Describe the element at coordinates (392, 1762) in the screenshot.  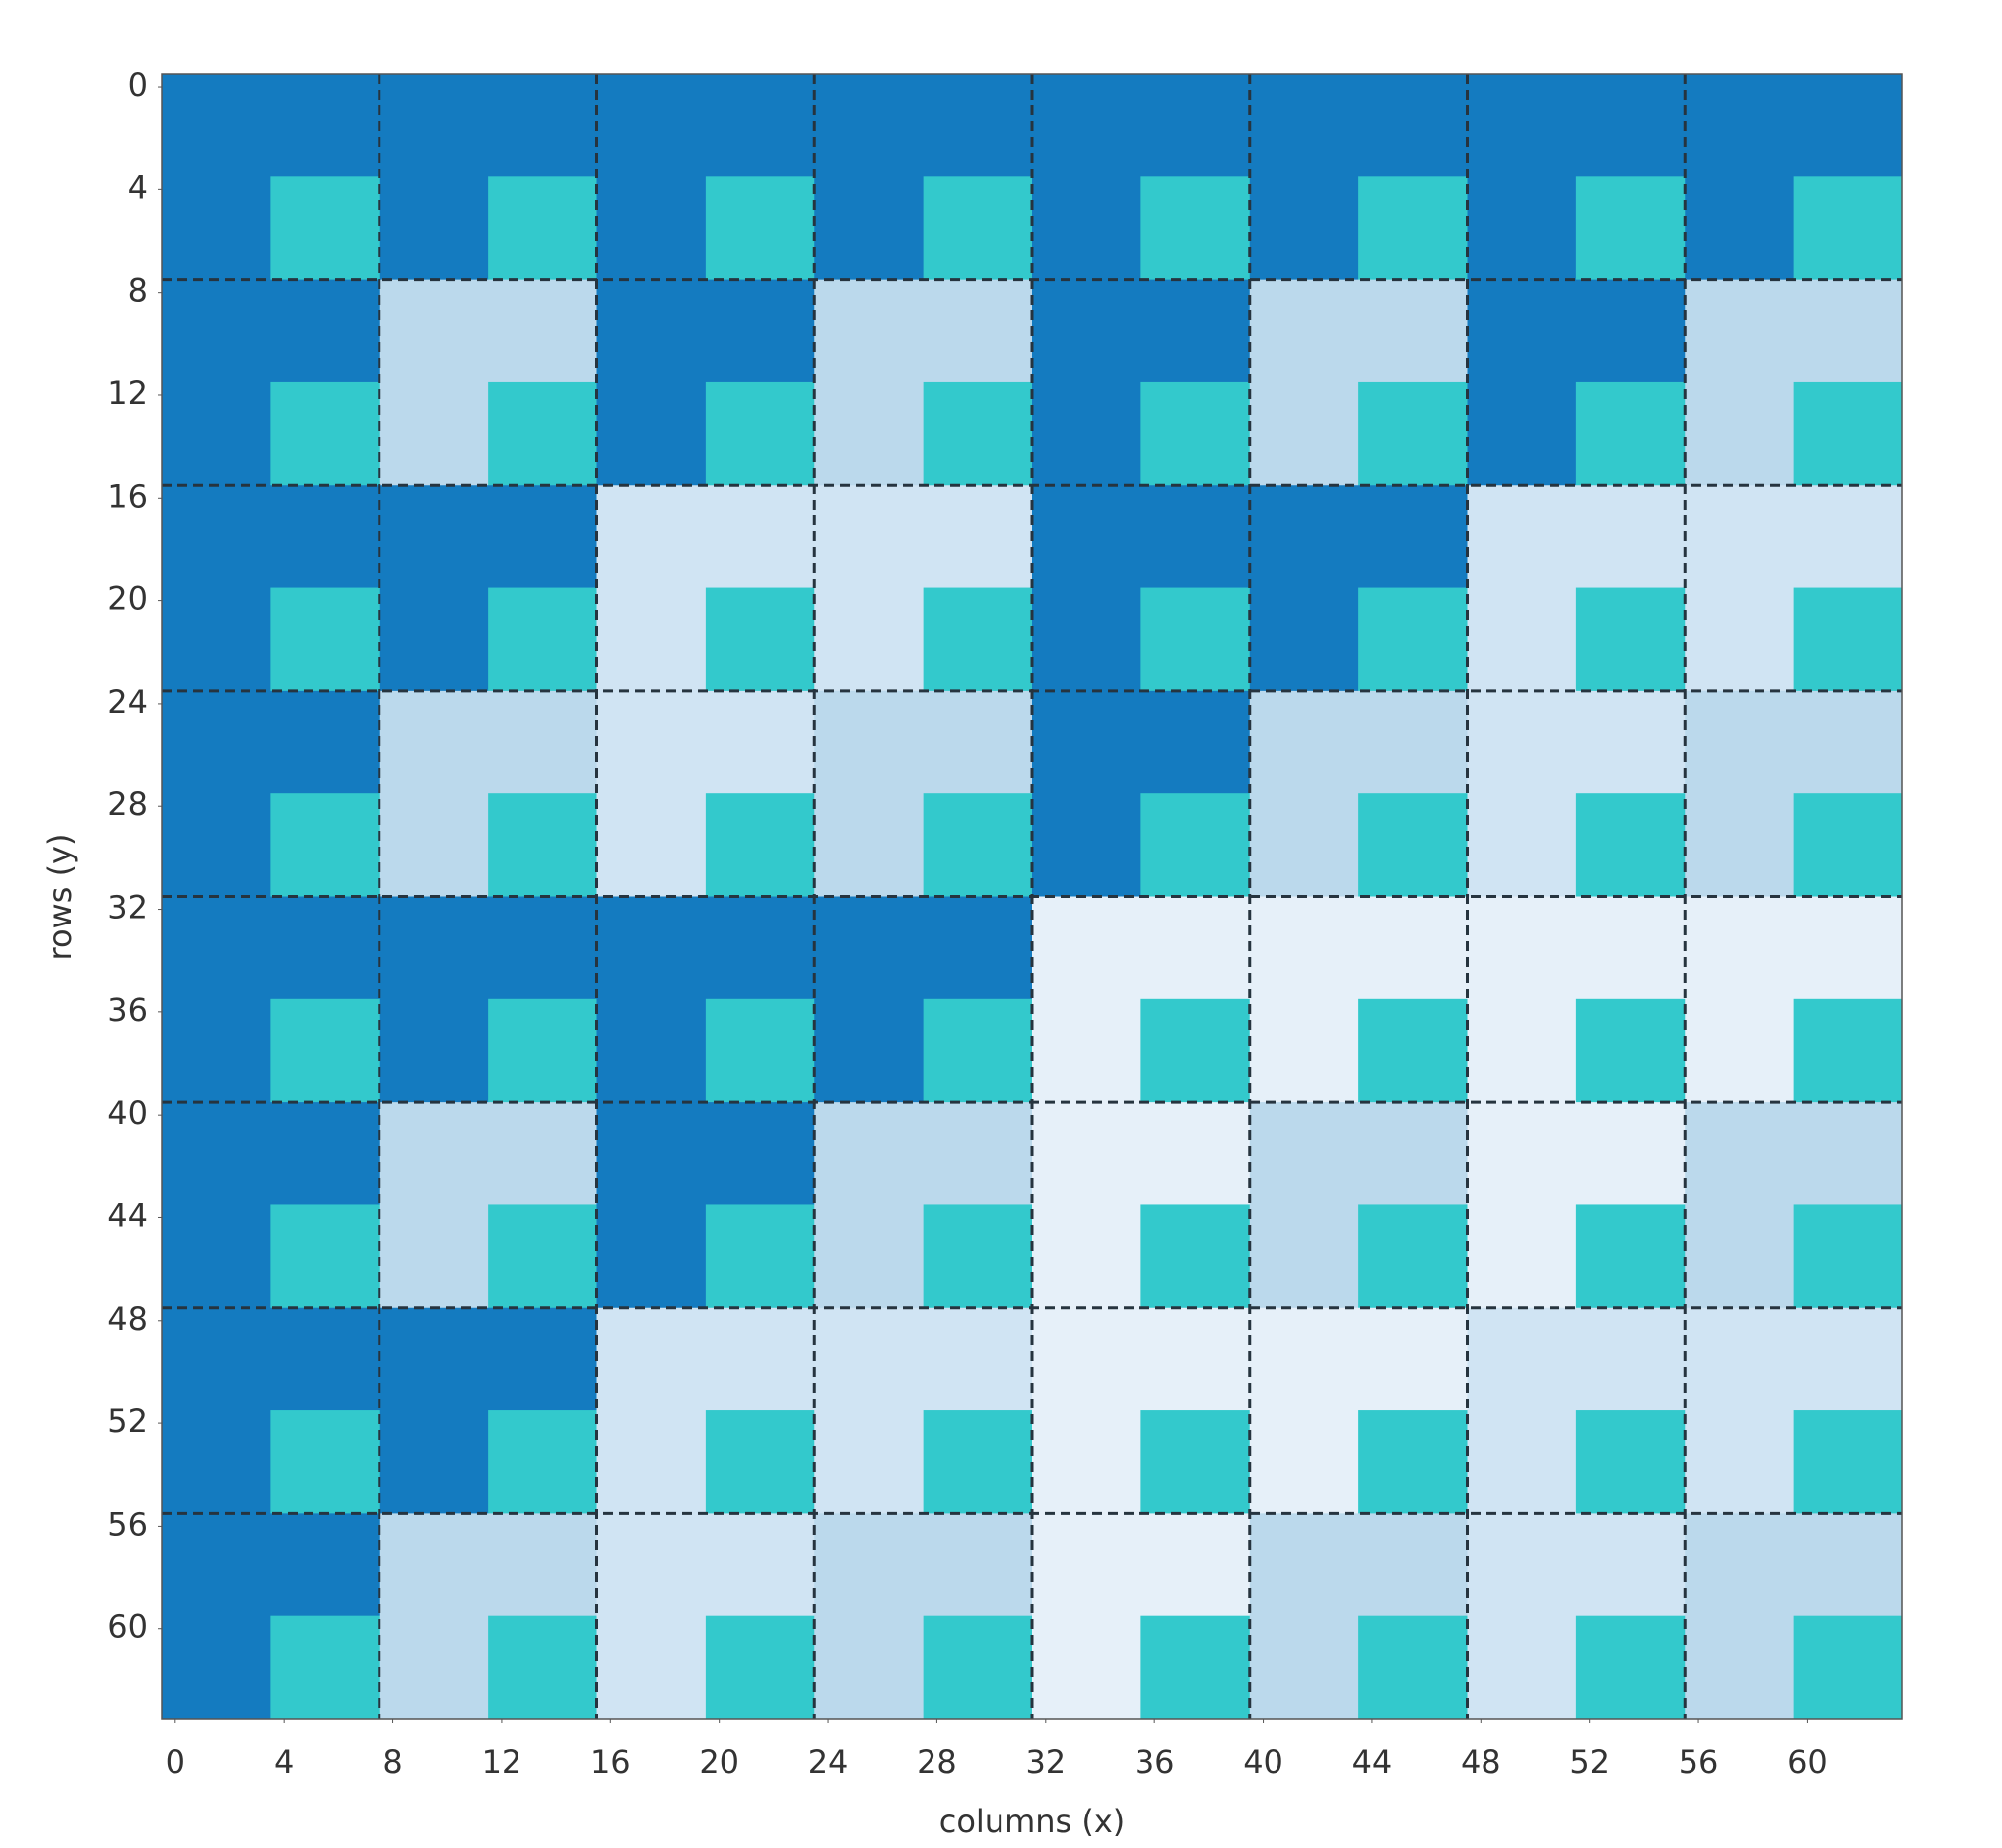
I see `x-tick-label: 8` at that location.